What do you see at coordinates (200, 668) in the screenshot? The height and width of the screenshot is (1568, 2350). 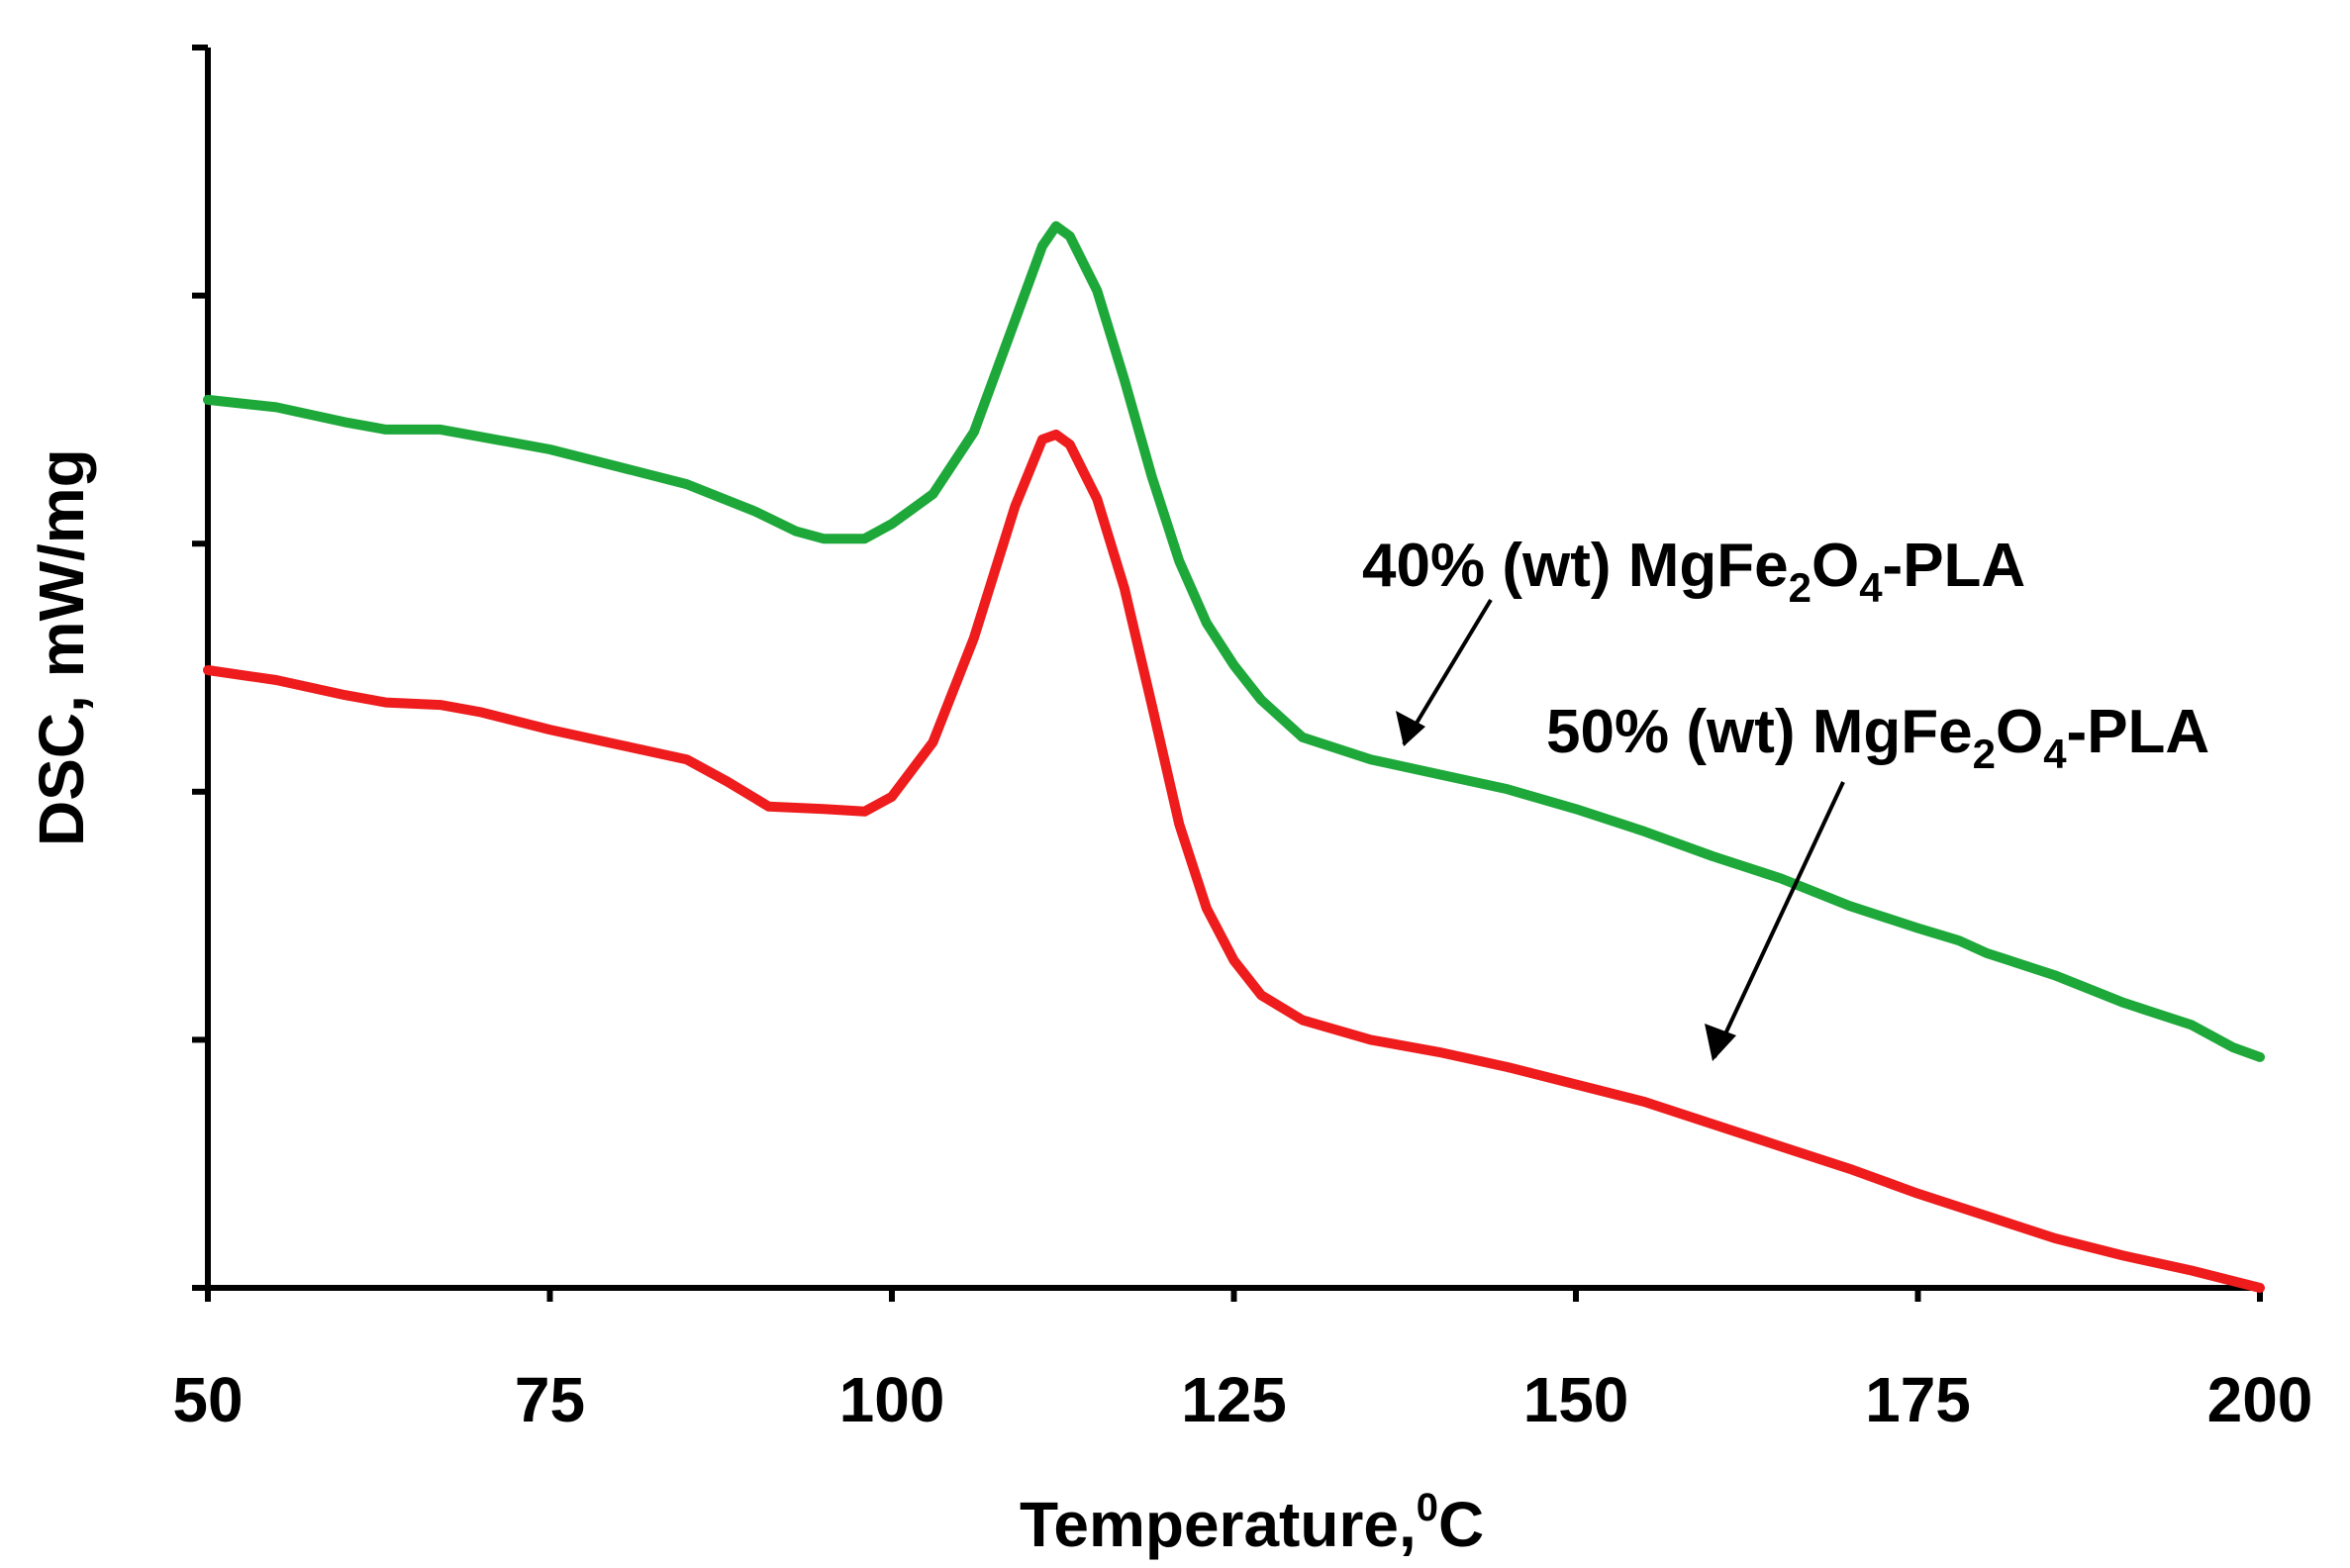 I see `y-tick-group` at bounding box center [200, 668].